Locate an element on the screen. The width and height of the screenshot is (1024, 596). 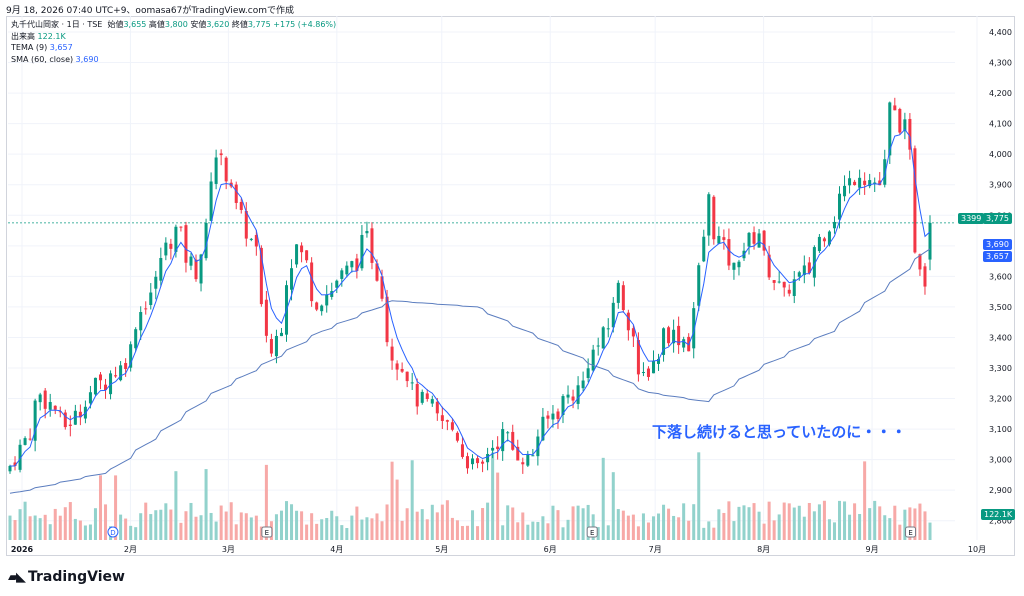
price-tick-label: 3,100 is located at coordinates (1000, 429).